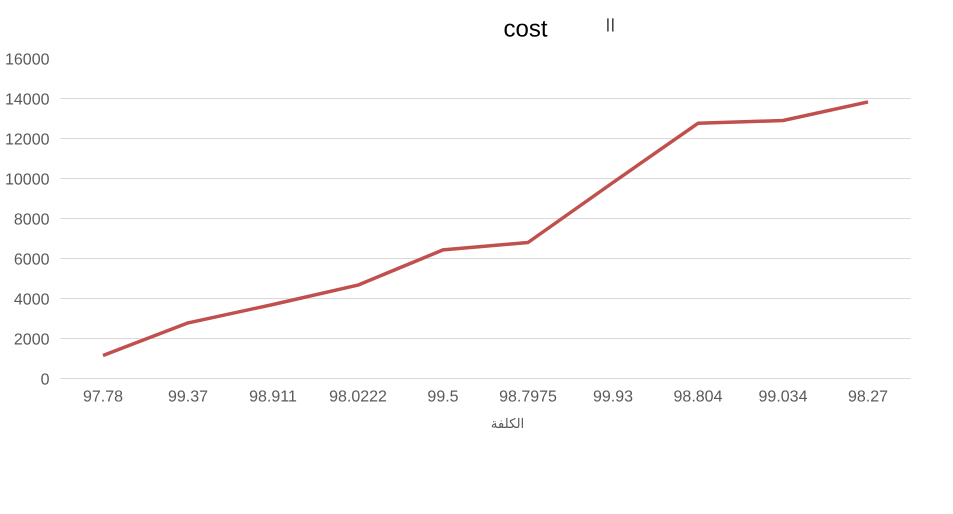 This screenshot has height=514, width=953. Describe the element at coordinates (45, 380) in the screenshot. I see `y-tick-label: 0` at that location.